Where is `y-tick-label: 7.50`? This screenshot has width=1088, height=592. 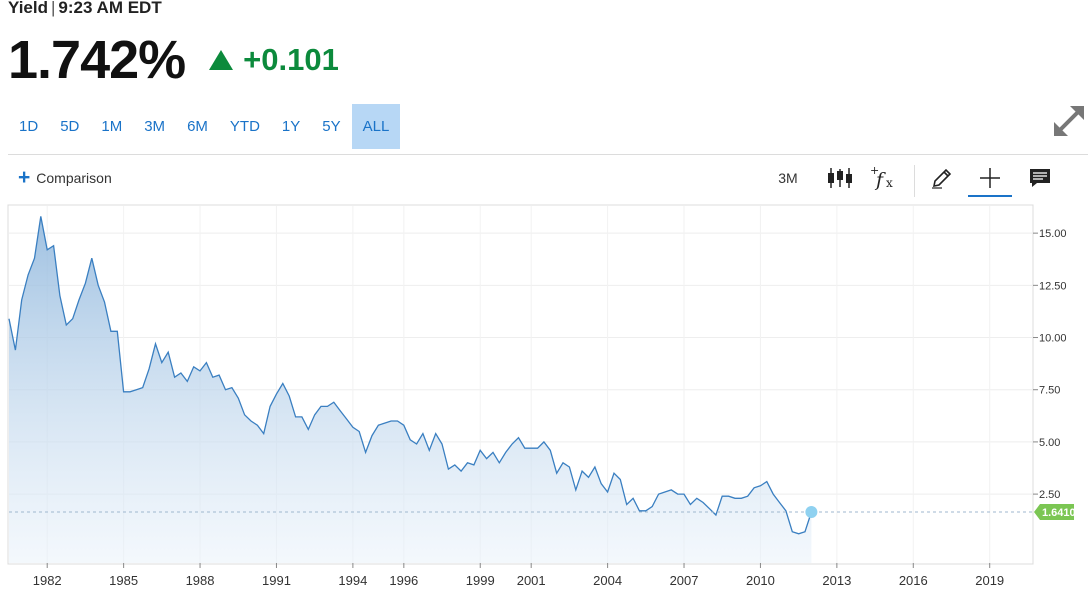 y-tick-label: 7.50 is located at coordinates (1049, 391).